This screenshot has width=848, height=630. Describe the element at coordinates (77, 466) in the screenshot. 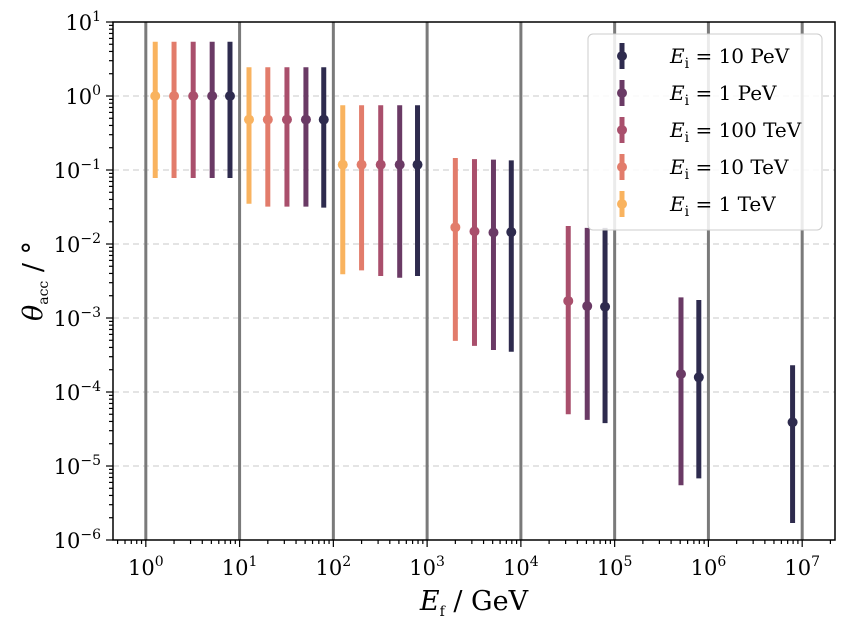

I see `y-tick-label: 10⁻⁵` at that location.